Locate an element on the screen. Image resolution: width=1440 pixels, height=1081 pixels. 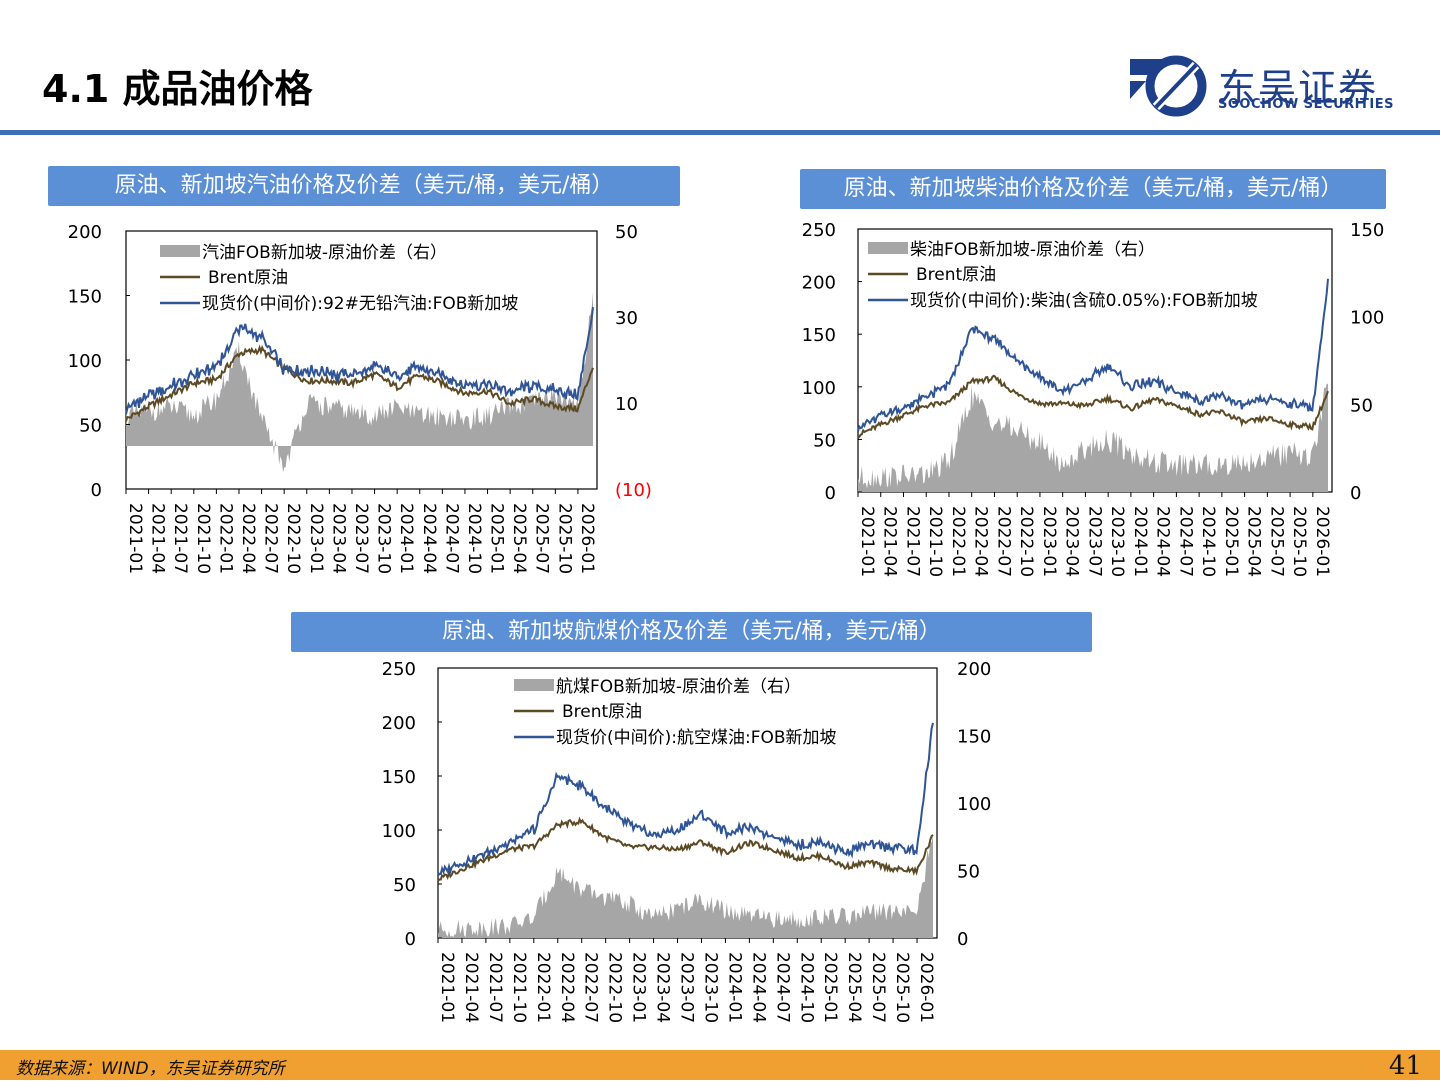
spread-area-jet is located at coordinates (685, 886).